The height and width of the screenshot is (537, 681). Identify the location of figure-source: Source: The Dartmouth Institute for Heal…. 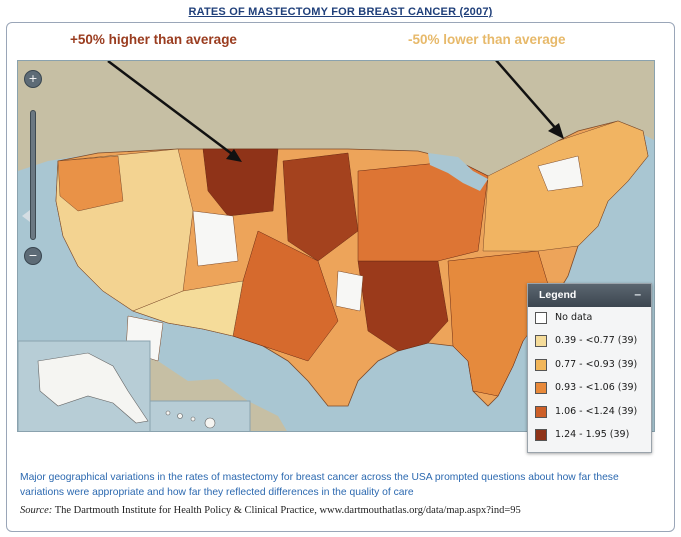
(340, 510).